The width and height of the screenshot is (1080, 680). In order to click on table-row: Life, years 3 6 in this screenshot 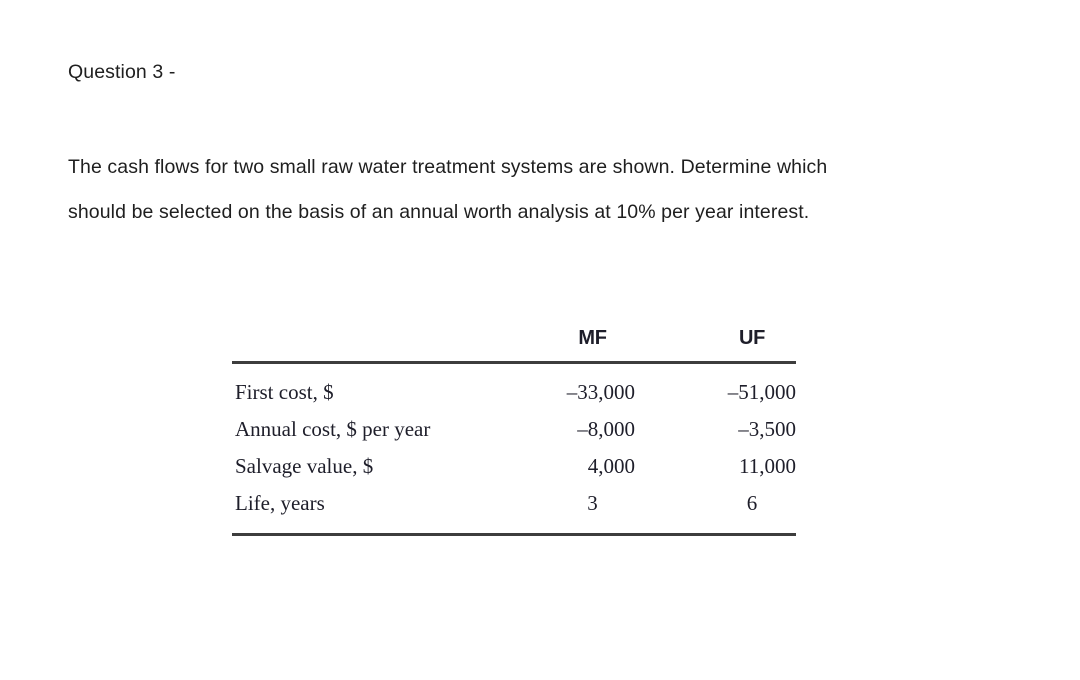, I will do `click(514, 507)`.